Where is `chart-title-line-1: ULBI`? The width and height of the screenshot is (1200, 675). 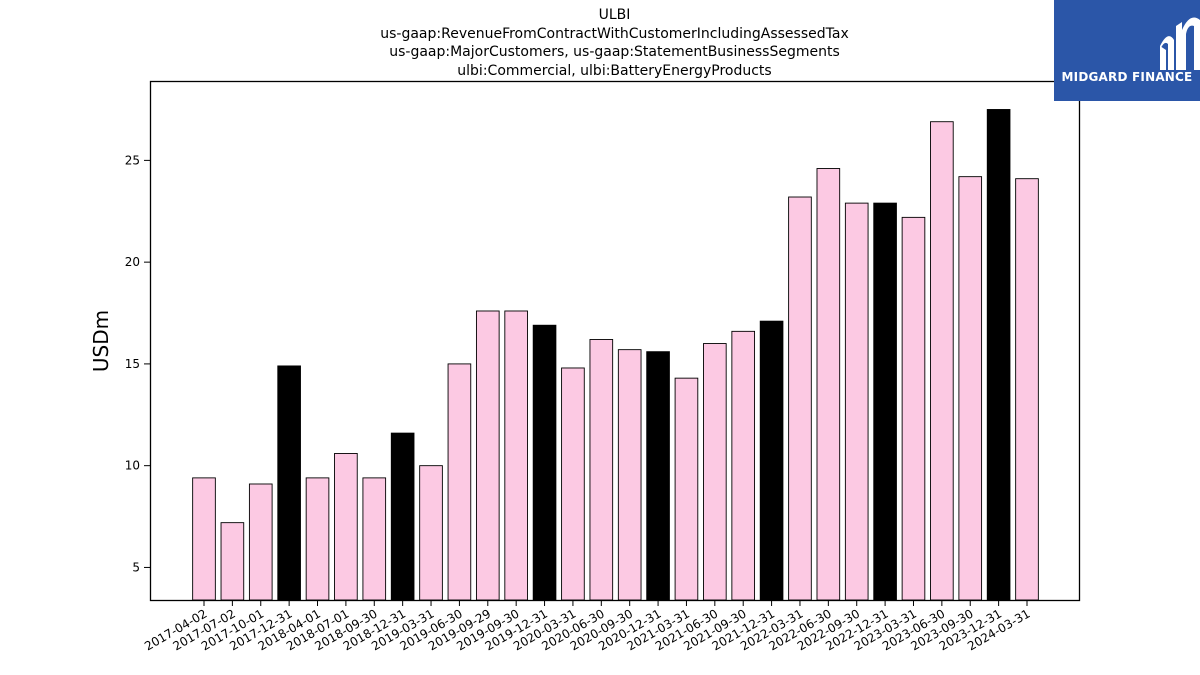
chart-title-line-1: ULBI is located at coordinates (614, 15).